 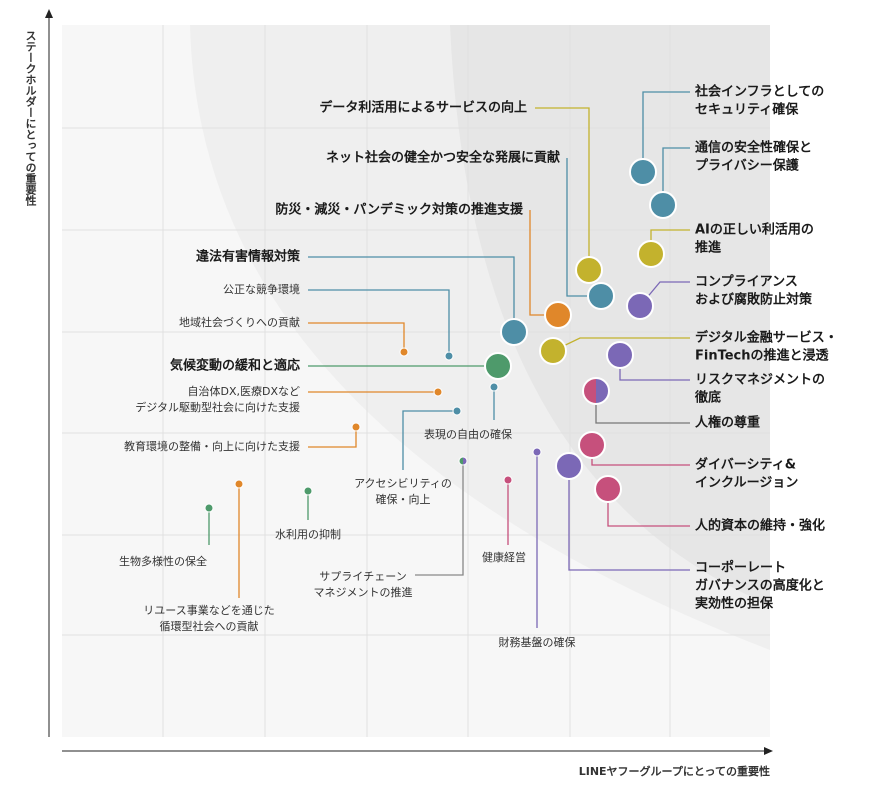 I want to click on node-label: ネット社会の健全かつ安全な発展に貢献, so click(x=443, y=158).